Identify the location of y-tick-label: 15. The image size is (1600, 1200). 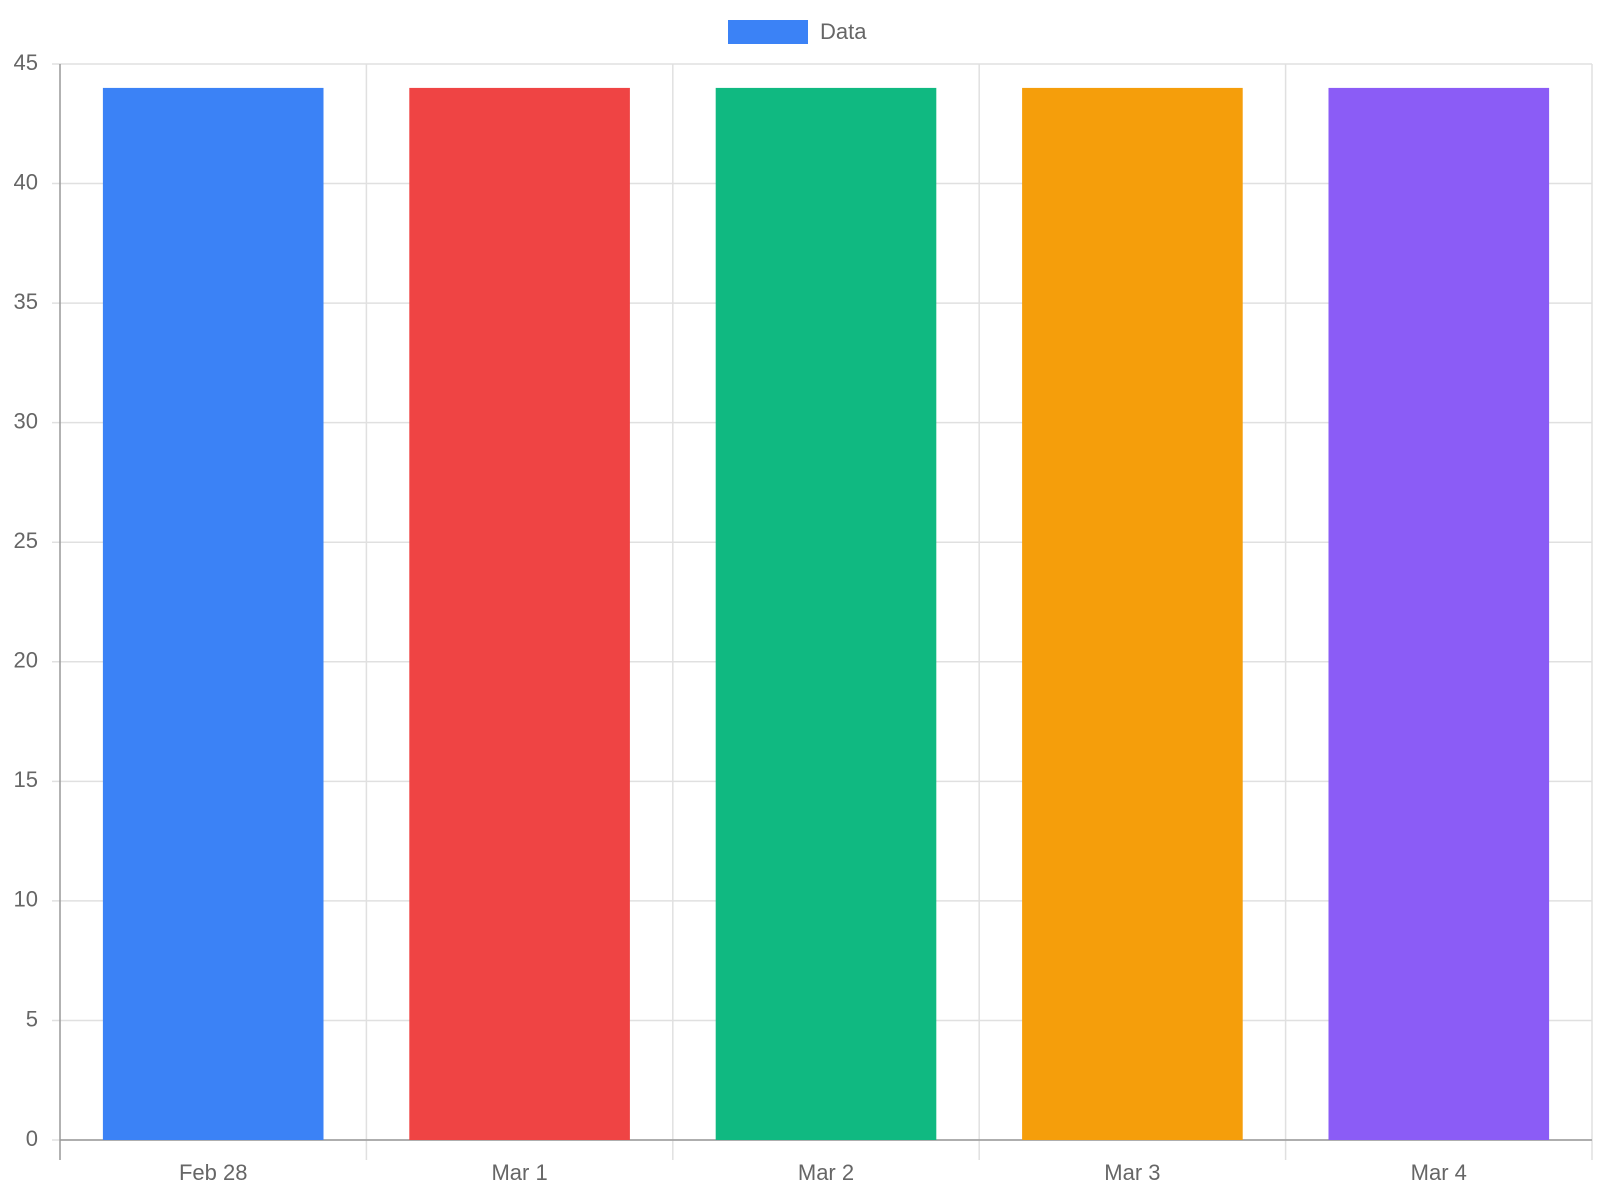
(26, 779).